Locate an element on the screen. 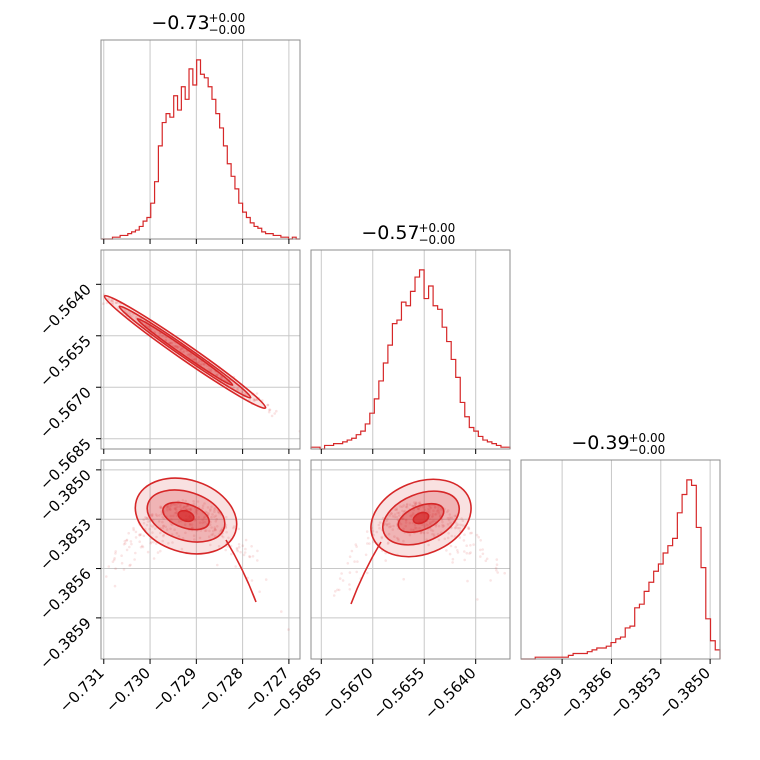  scatter-1-2-panel: −0.5685−0.5670−0.5655−0.5640 is located at coordinates (168, 371).